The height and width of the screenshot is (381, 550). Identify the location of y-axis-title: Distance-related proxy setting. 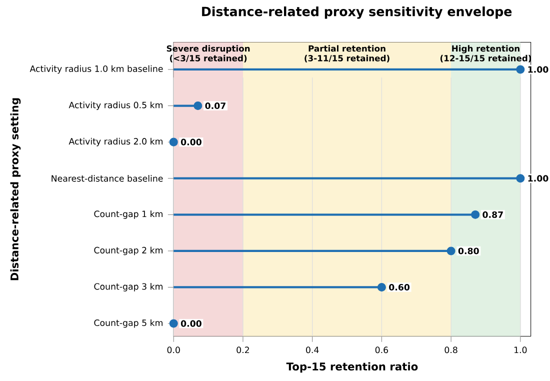
(15, 189).